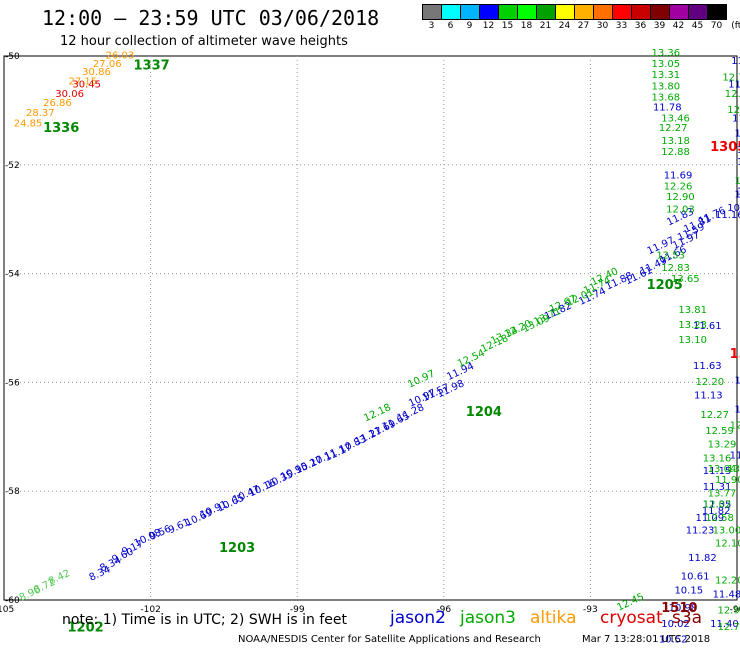 The height and width of the screenshot is (650, 740). I want to click on color-scale-label: 21, so click(545, 26).